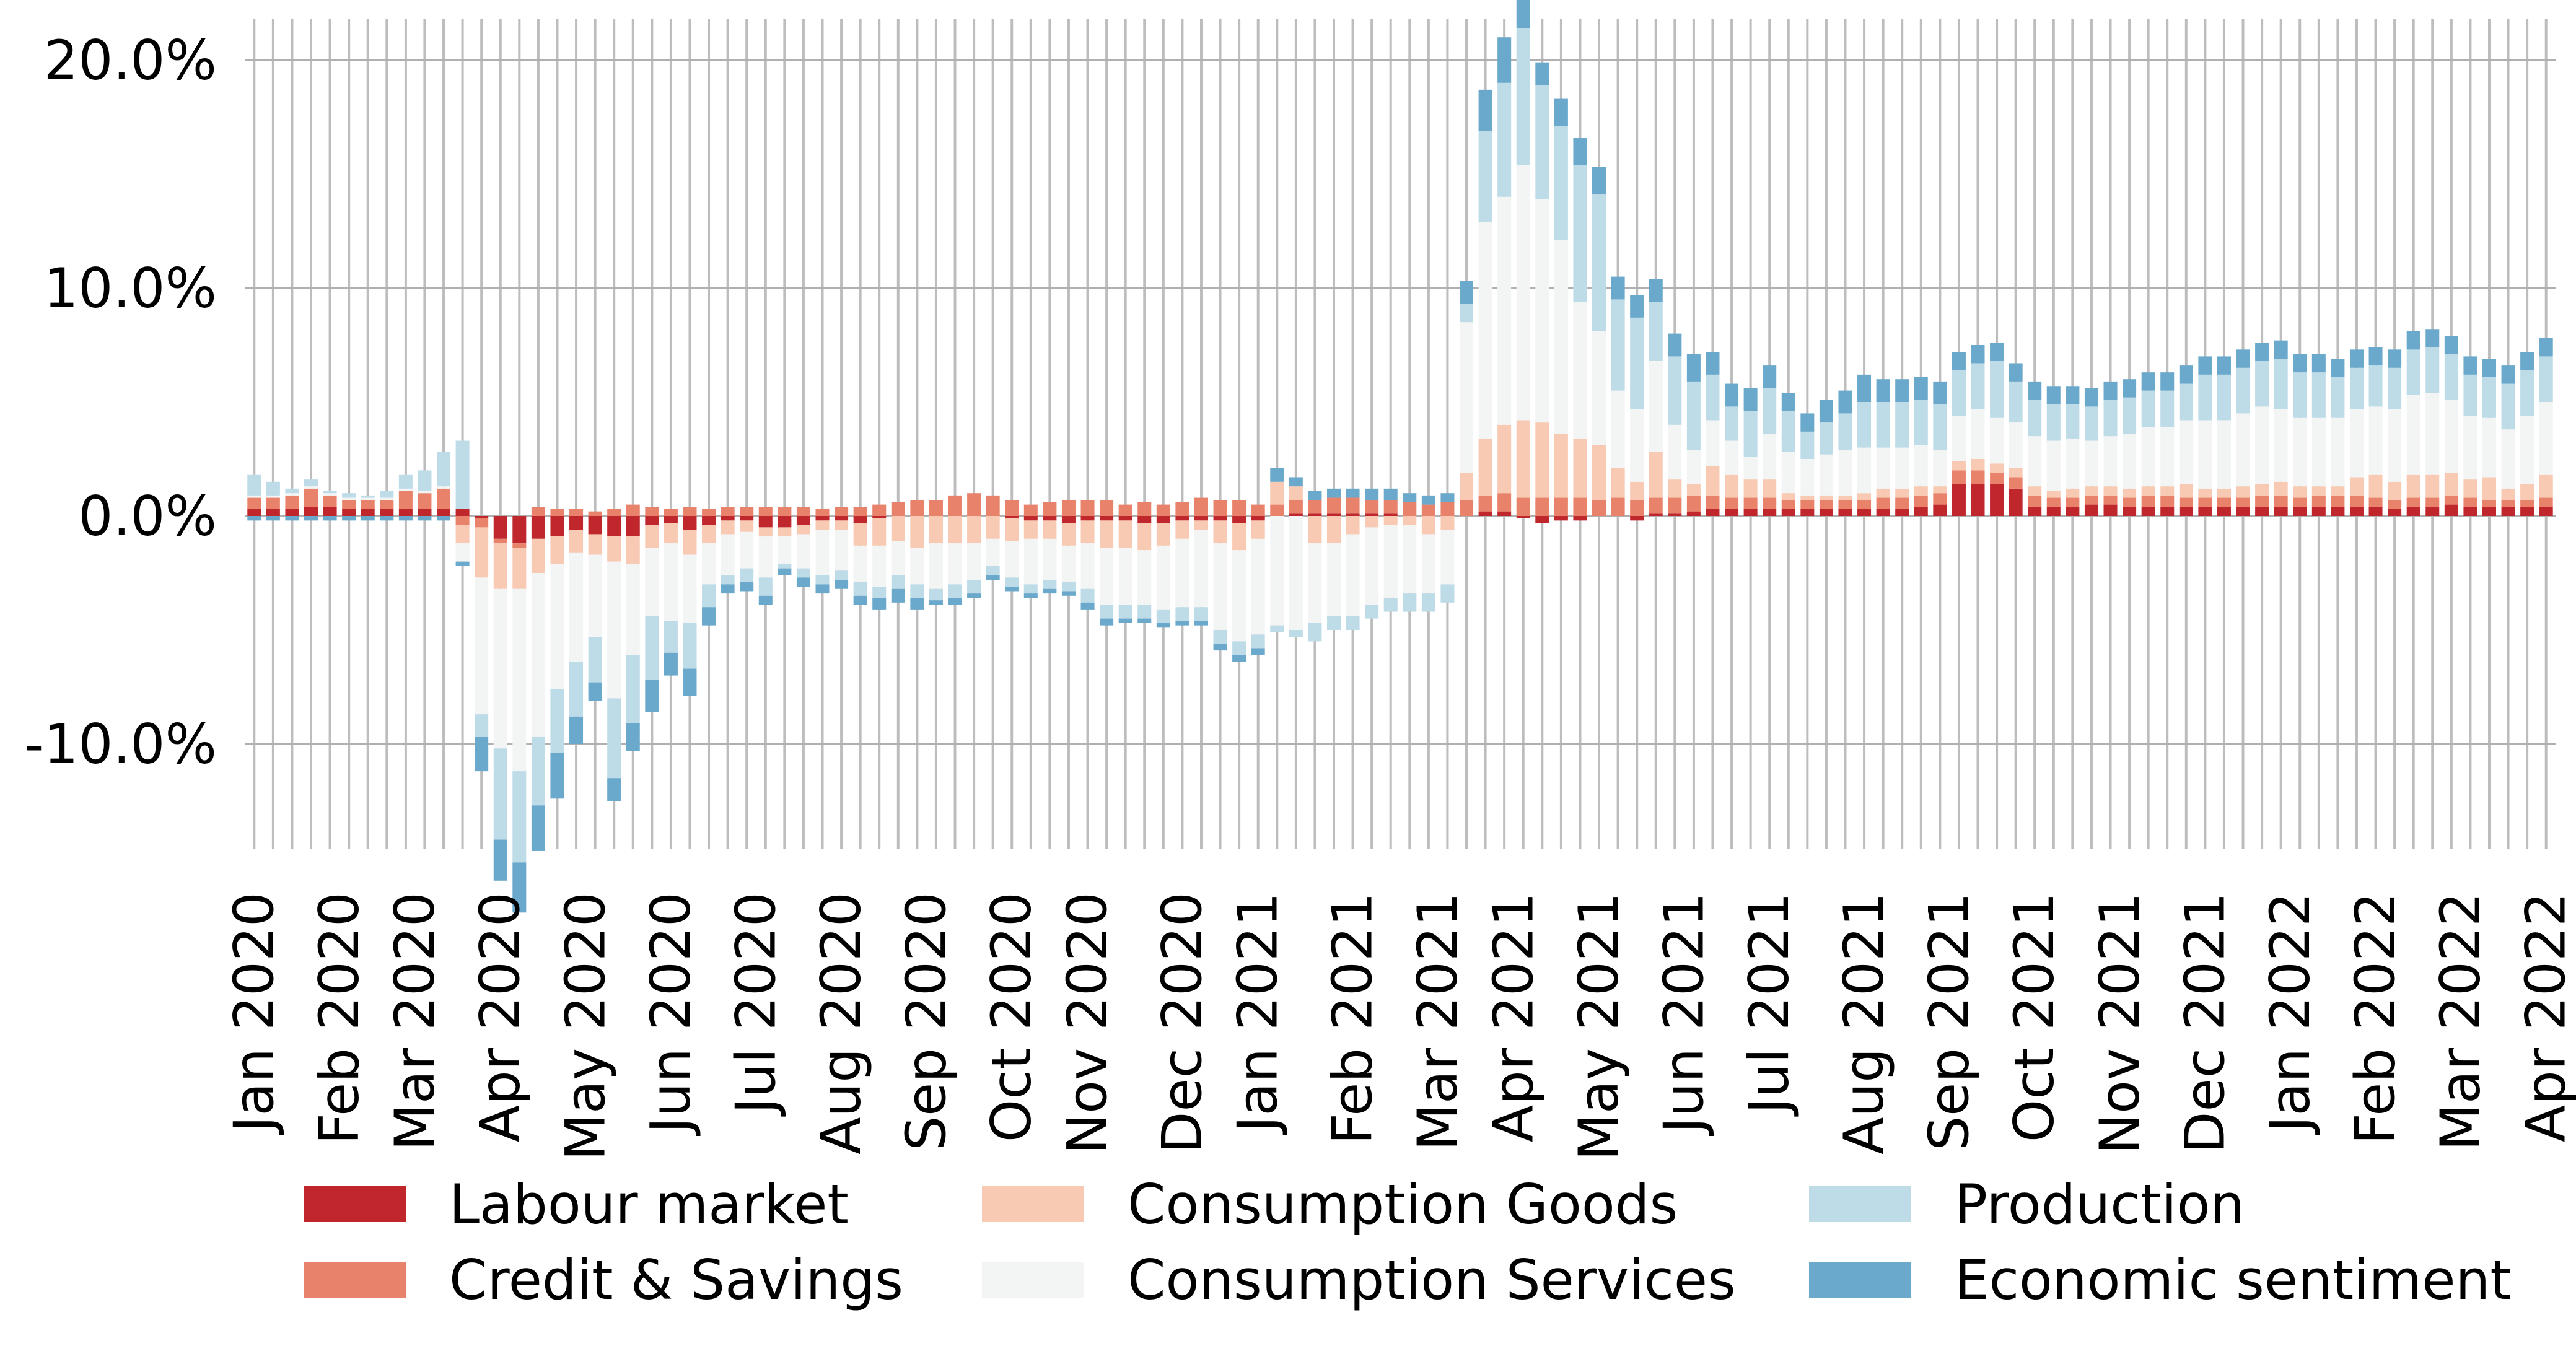 The image size is (2576, 1346). Describe the element at coordinates (2545, 1017) in the screenshot. I see `x-tick-label: Apr 2022` at that location.